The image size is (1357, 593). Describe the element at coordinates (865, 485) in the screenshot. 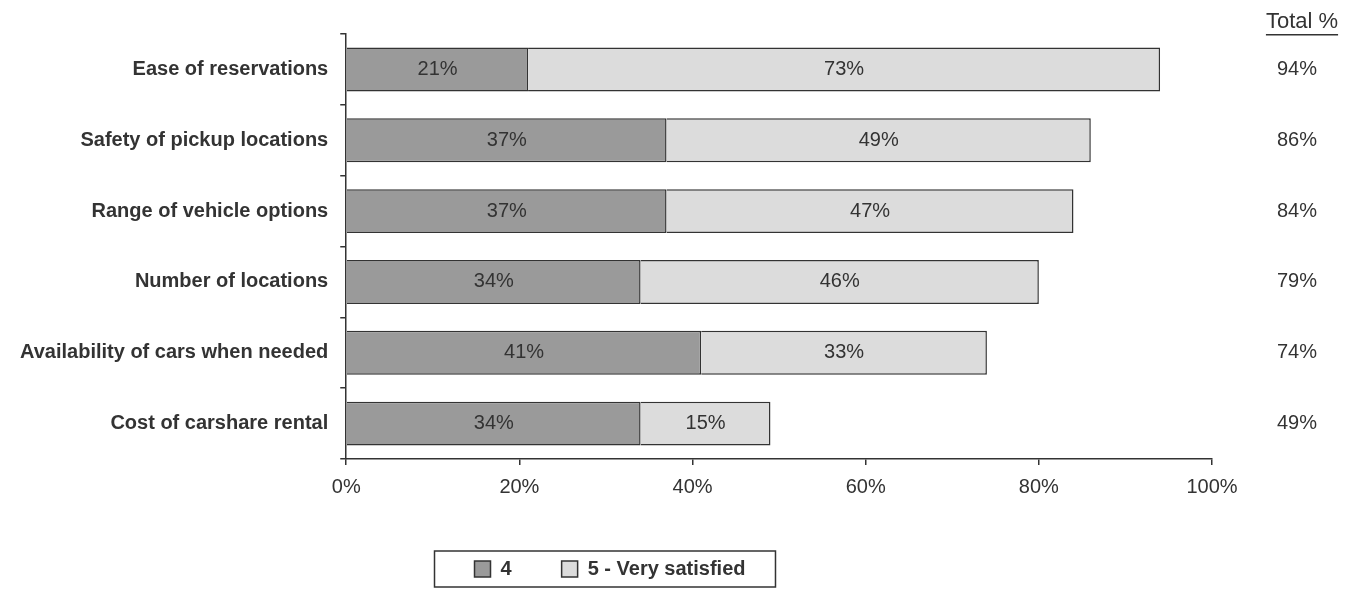

I see `x-tick-label: 60%` at that location.